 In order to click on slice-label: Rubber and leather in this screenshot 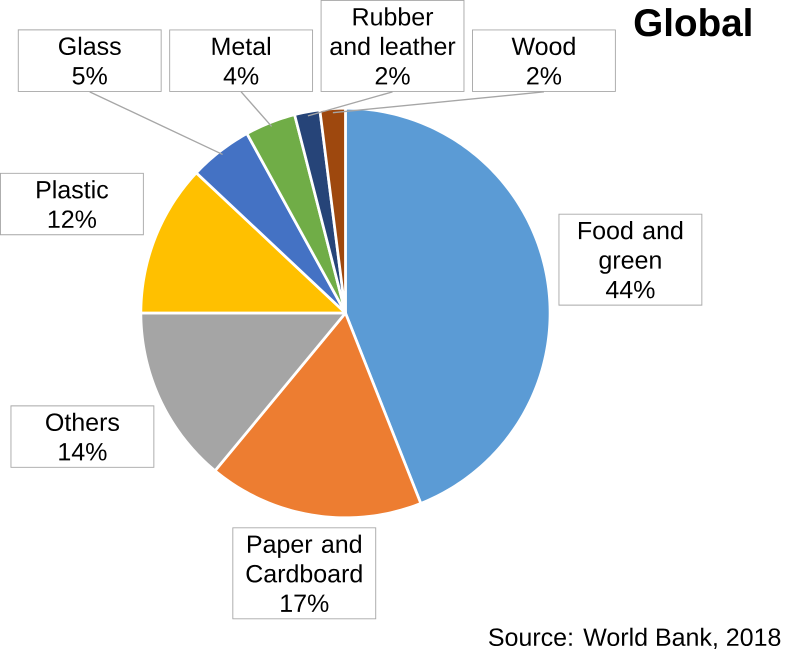, I will do `click(393, 31)`.